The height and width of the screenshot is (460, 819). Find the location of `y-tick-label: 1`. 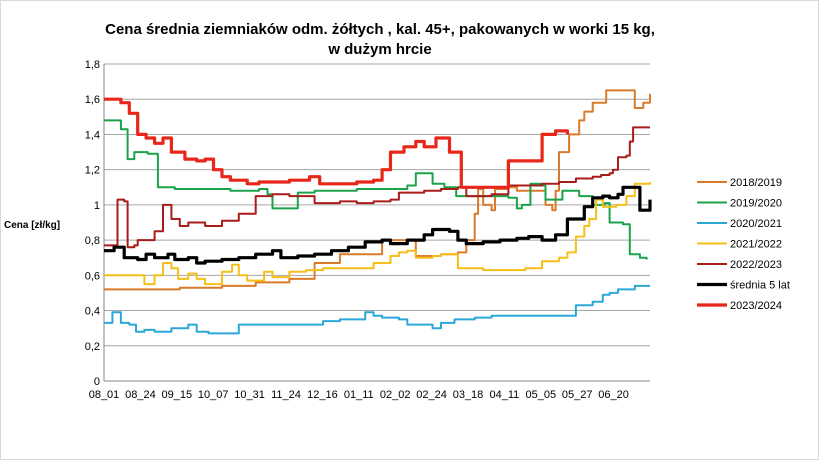

y-tick-label: 1 is located at coordinates (97, 206).